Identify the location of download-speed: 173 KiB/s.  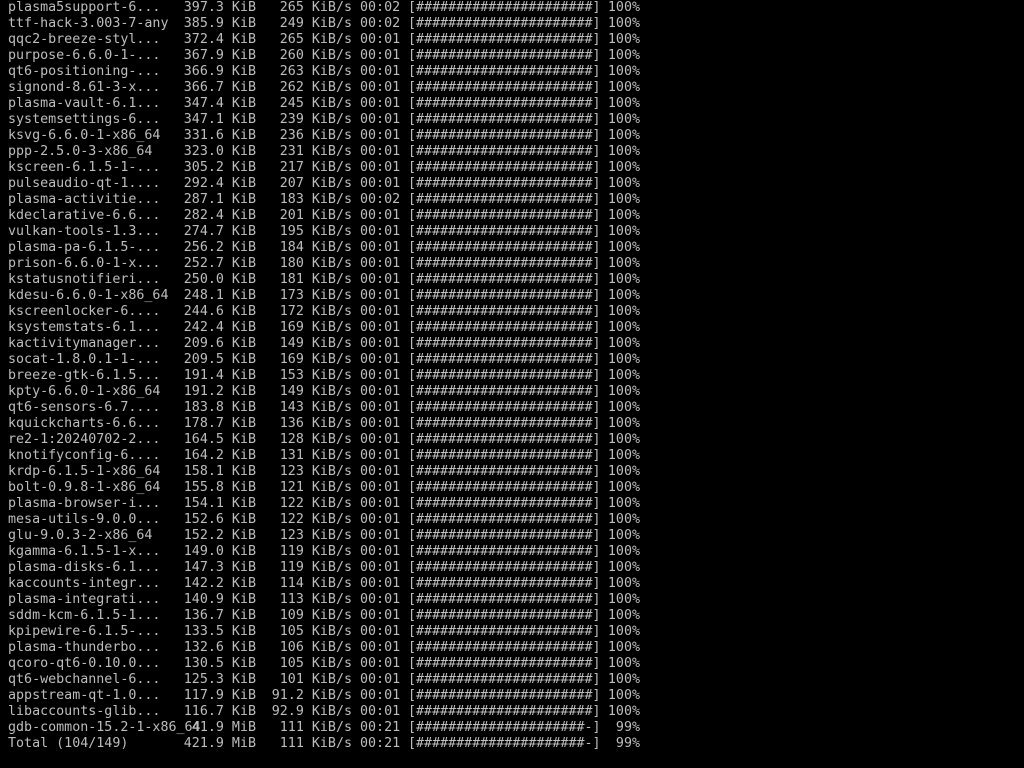
(315, 295).